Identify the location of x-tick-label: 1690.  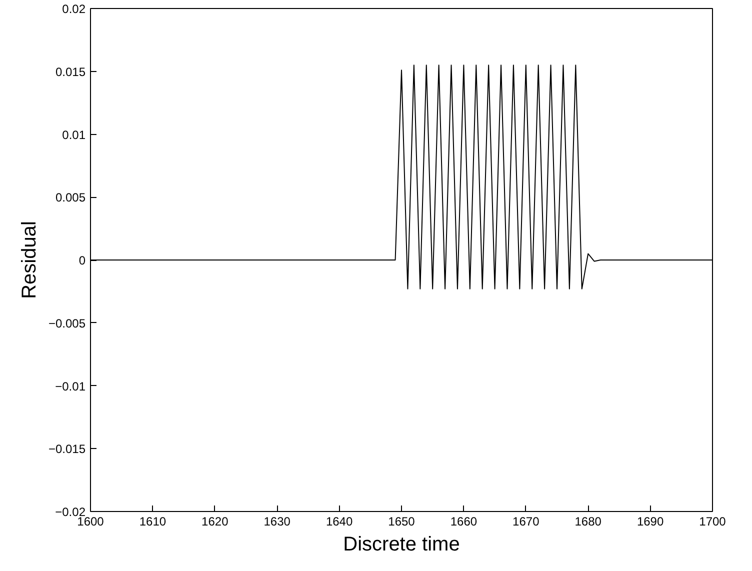
(650, 521).